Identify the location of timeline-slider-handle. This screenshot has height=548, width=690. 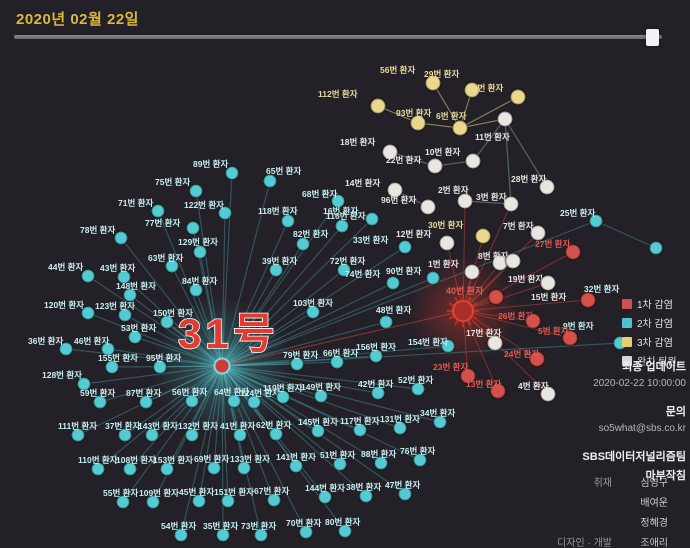
(652, 37).